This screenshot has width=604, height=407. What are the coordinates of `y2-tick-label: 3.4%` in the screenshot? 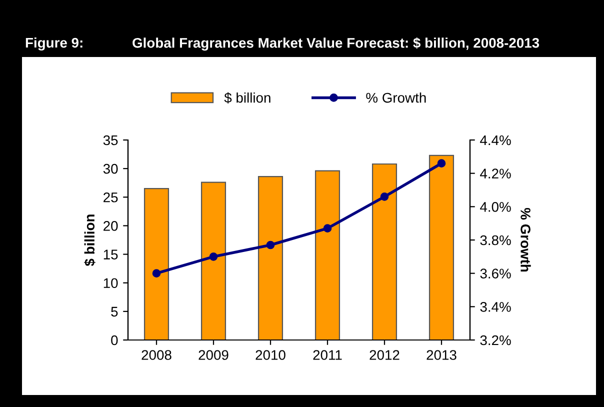 It's located at (495, 307).